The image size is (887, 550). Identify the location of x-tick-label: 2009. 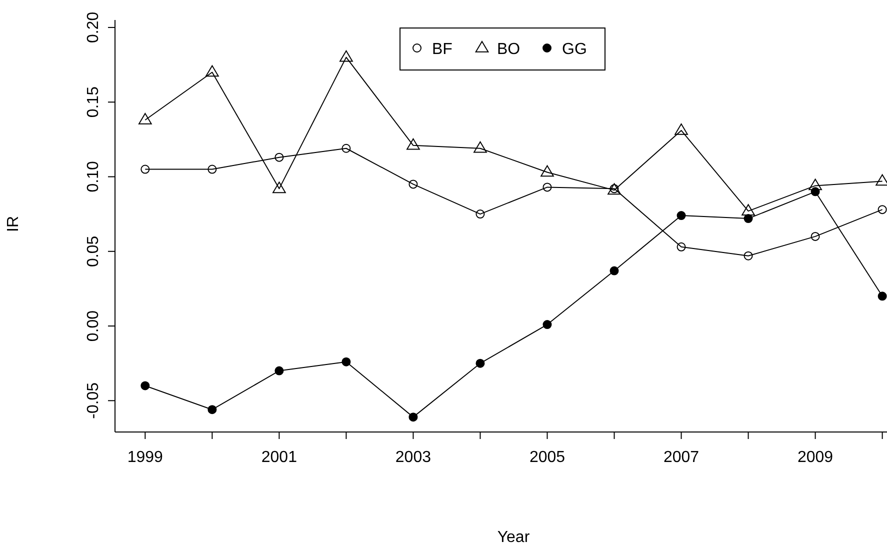
(816, 457).